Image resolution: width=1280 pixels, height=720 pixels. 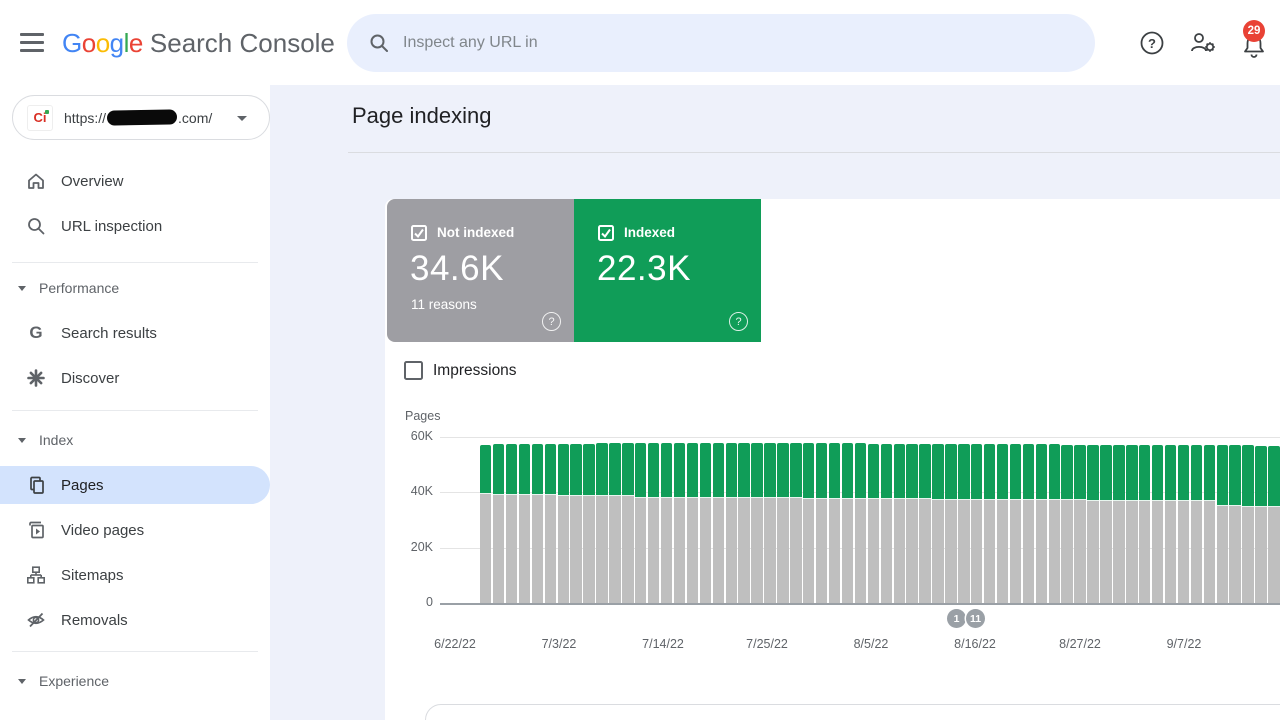 What do you see at coordinates (135, 226) in the screenshot?
I see `sidebar-item-url-inspection: URL inspection` at bounding box center [135, 226].